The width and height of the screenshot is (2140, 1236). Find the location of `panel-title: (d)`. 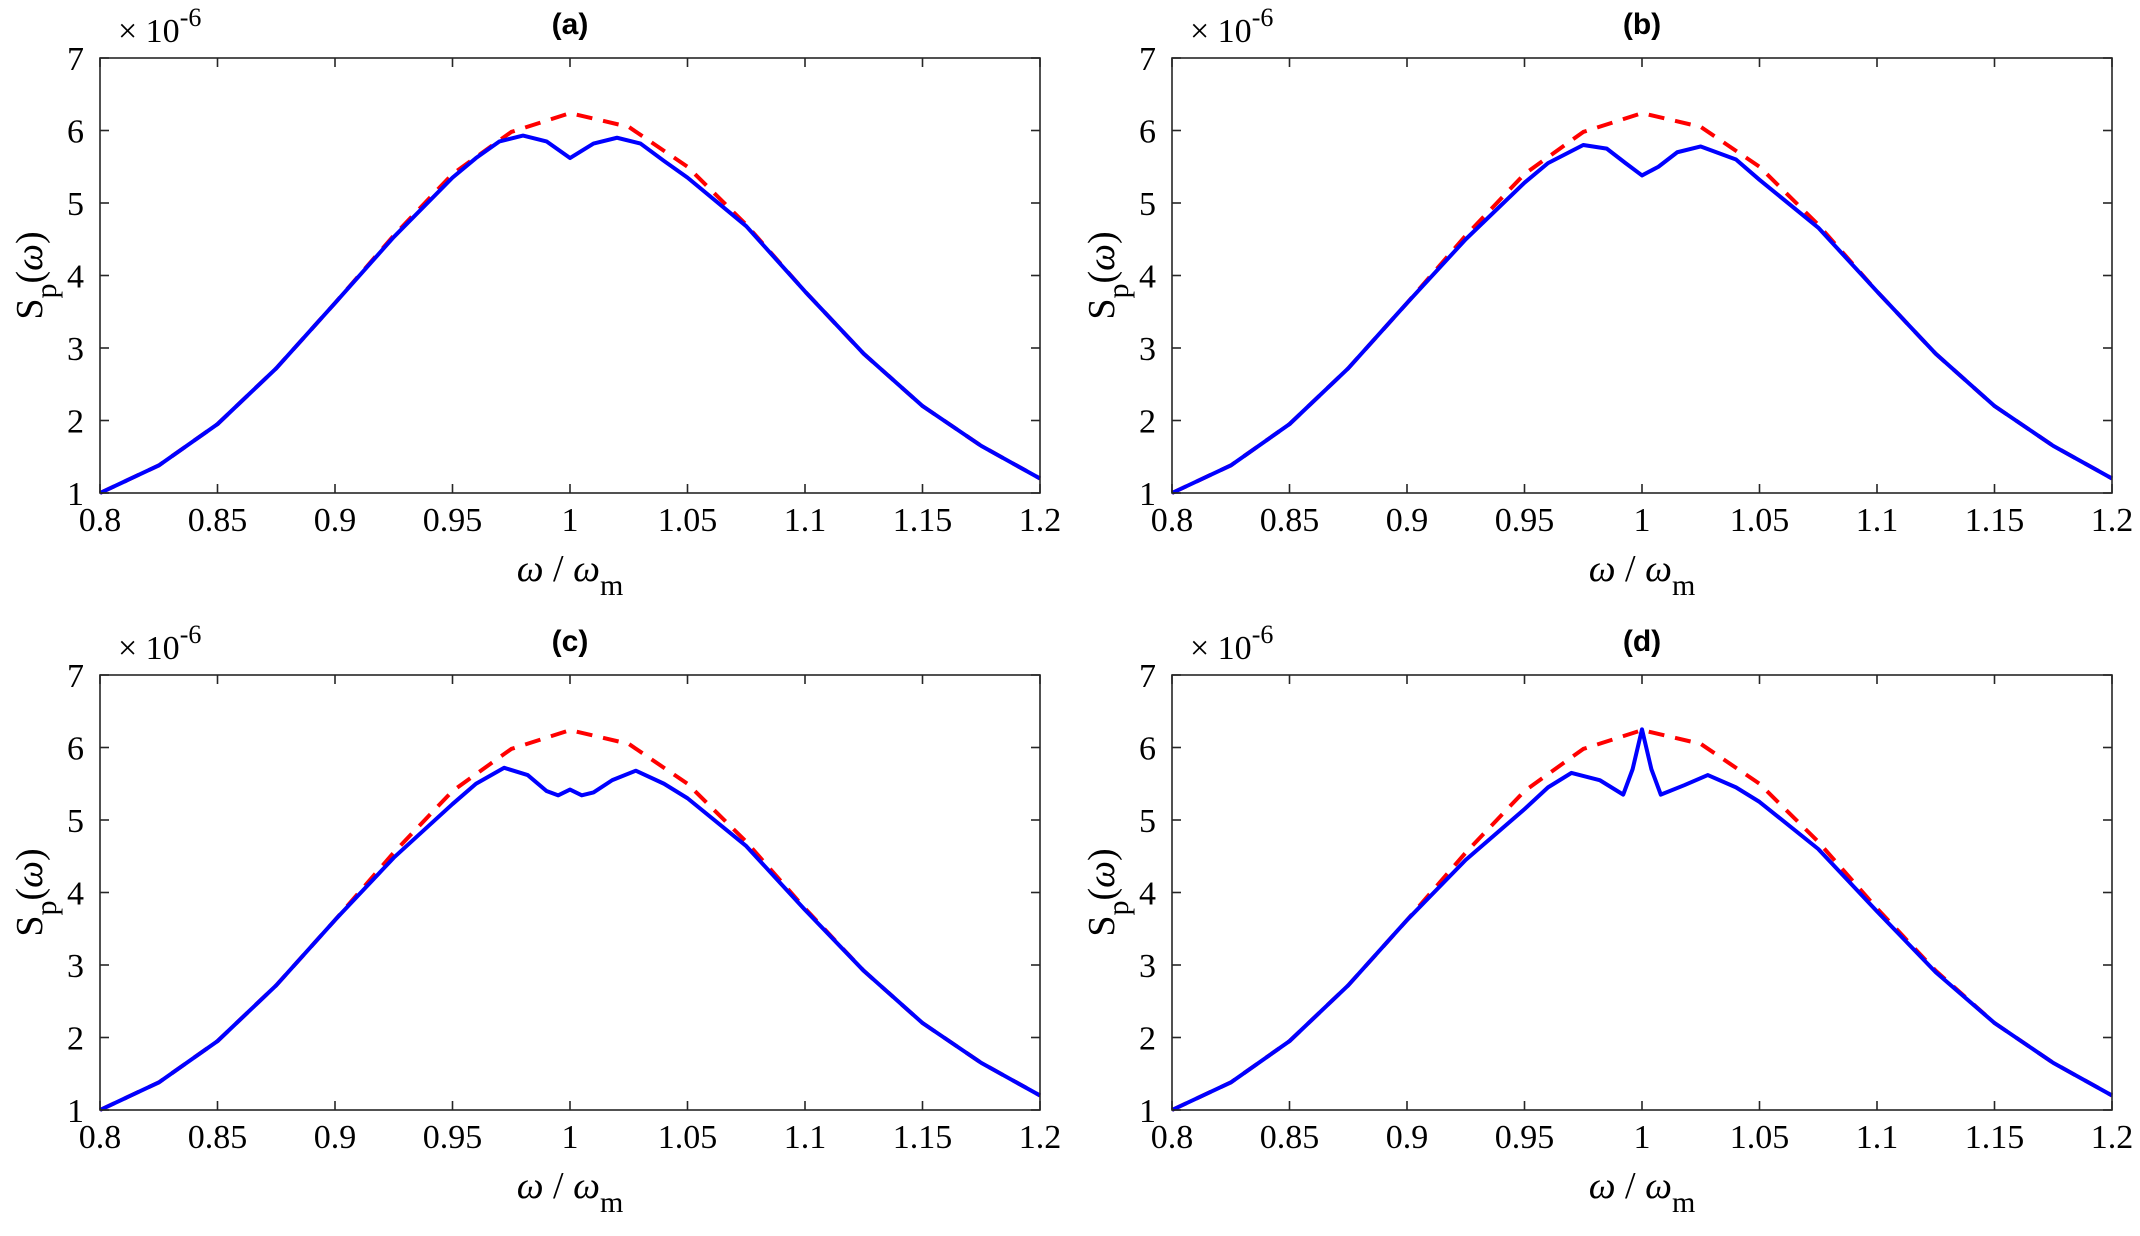

panel-title: (d) is located at coordinates (1642, 641).